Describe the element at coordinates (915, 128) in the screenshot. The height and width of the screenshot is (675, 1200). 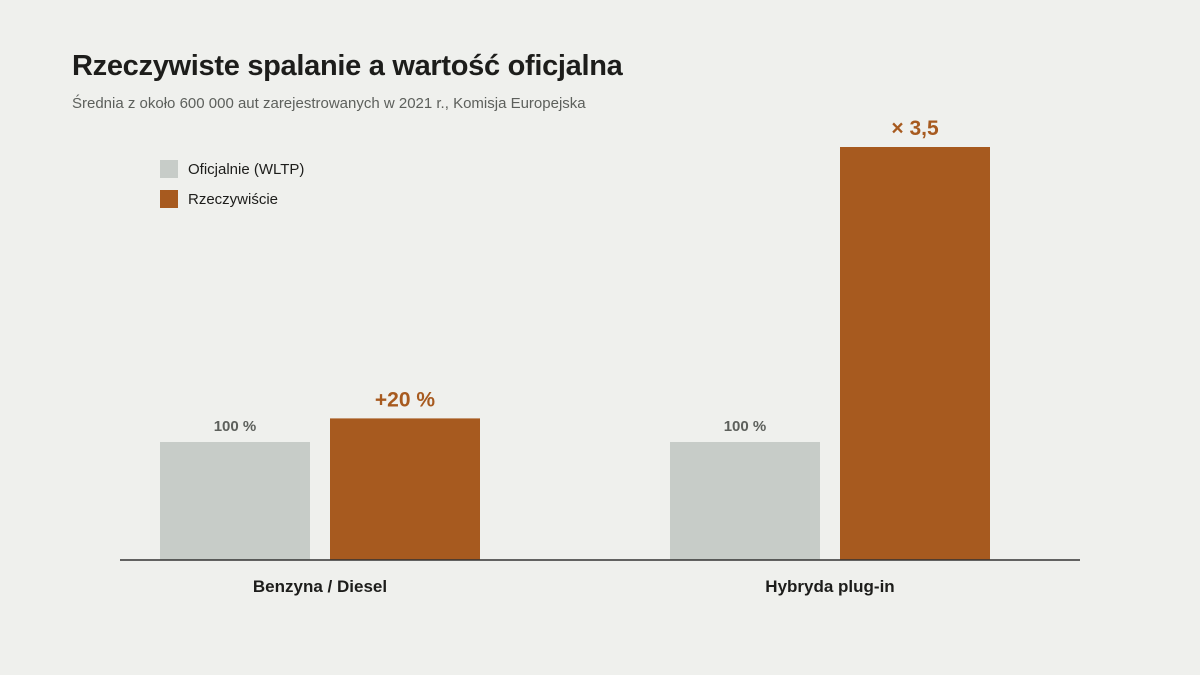
I see `data-label-real-1: × 3,5` at that location.